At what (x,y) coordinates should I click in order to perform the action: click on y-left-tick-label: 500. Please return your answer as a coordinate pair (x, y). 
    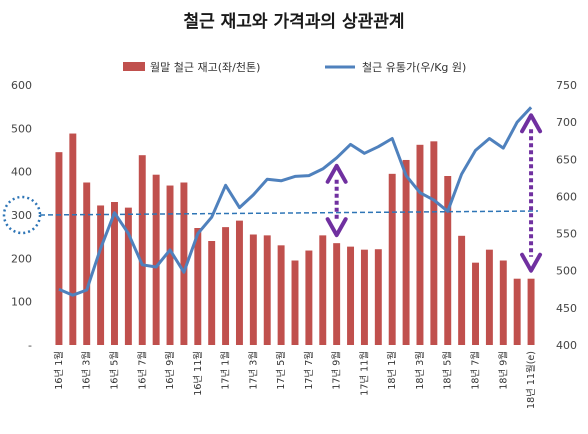
    Looking at the image, I should click on (21, 128).